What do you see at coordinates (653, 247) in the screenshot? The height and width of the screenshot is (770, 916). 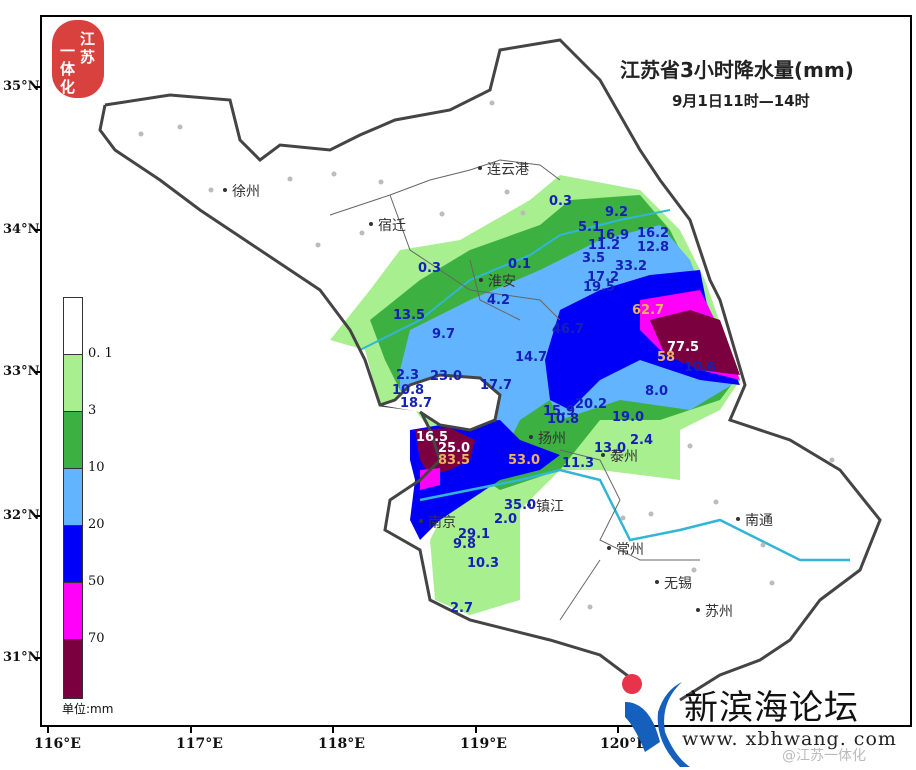 I see `rain-value: 12.8` at bounding box center [653, 247].